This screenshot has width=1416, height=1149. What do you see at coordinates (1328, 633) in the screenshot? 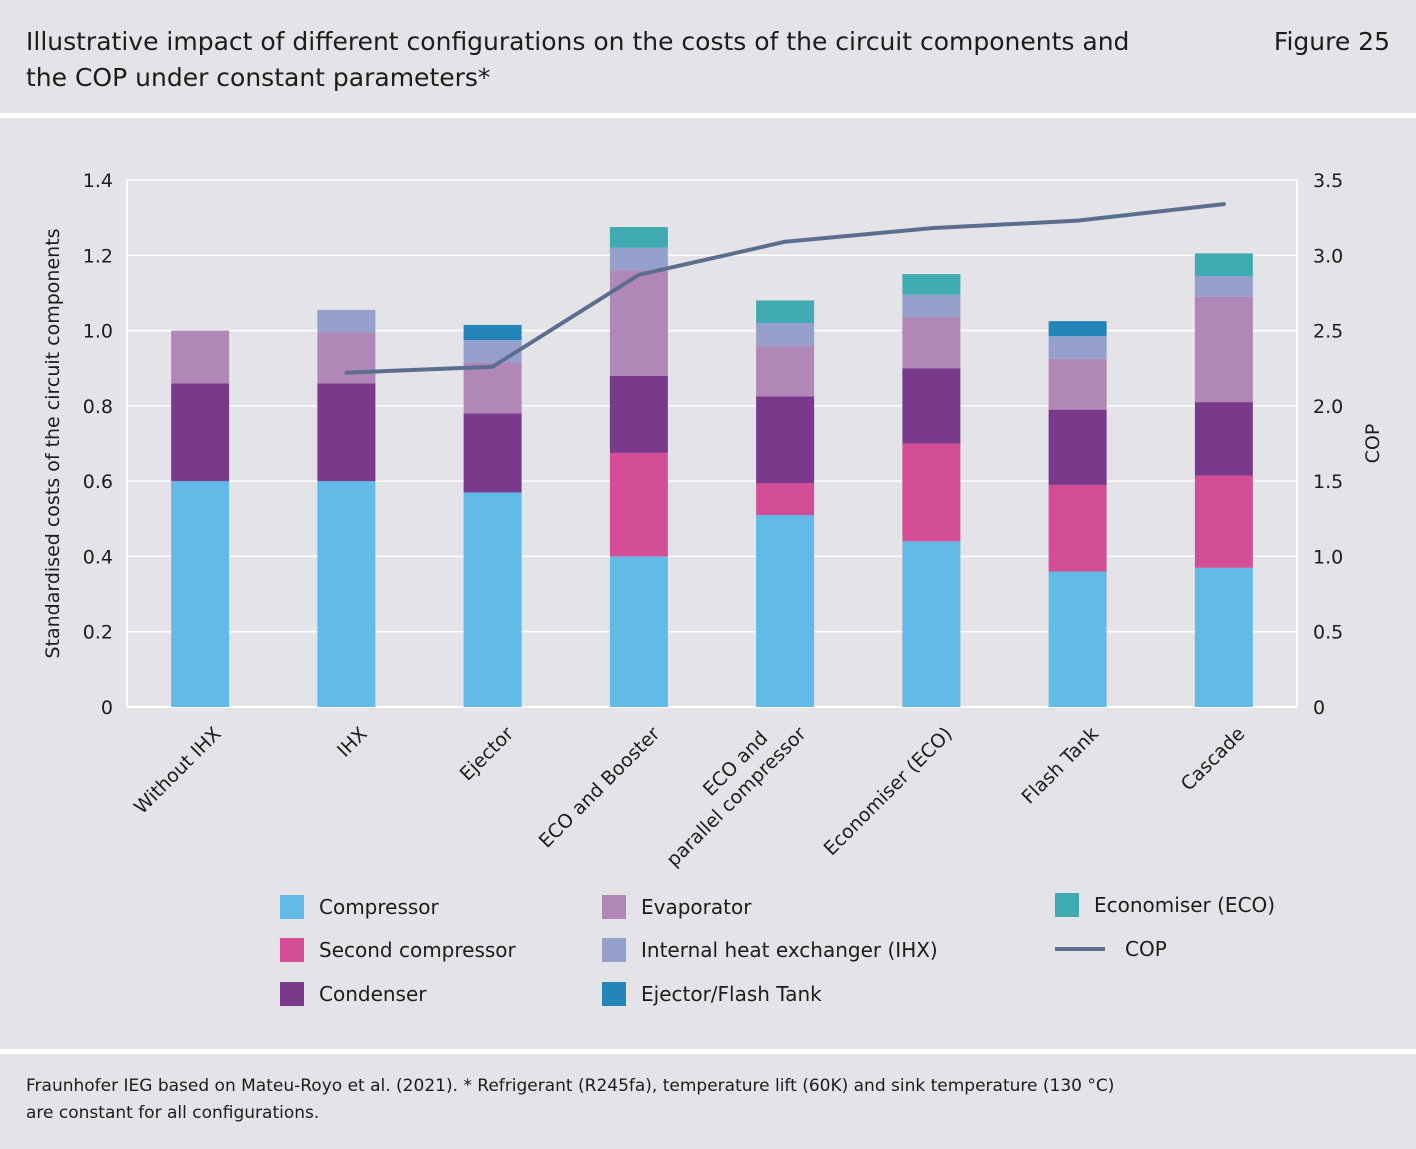
I see `y2-tick-label: 0.5` at bounding box center [1328, 633].